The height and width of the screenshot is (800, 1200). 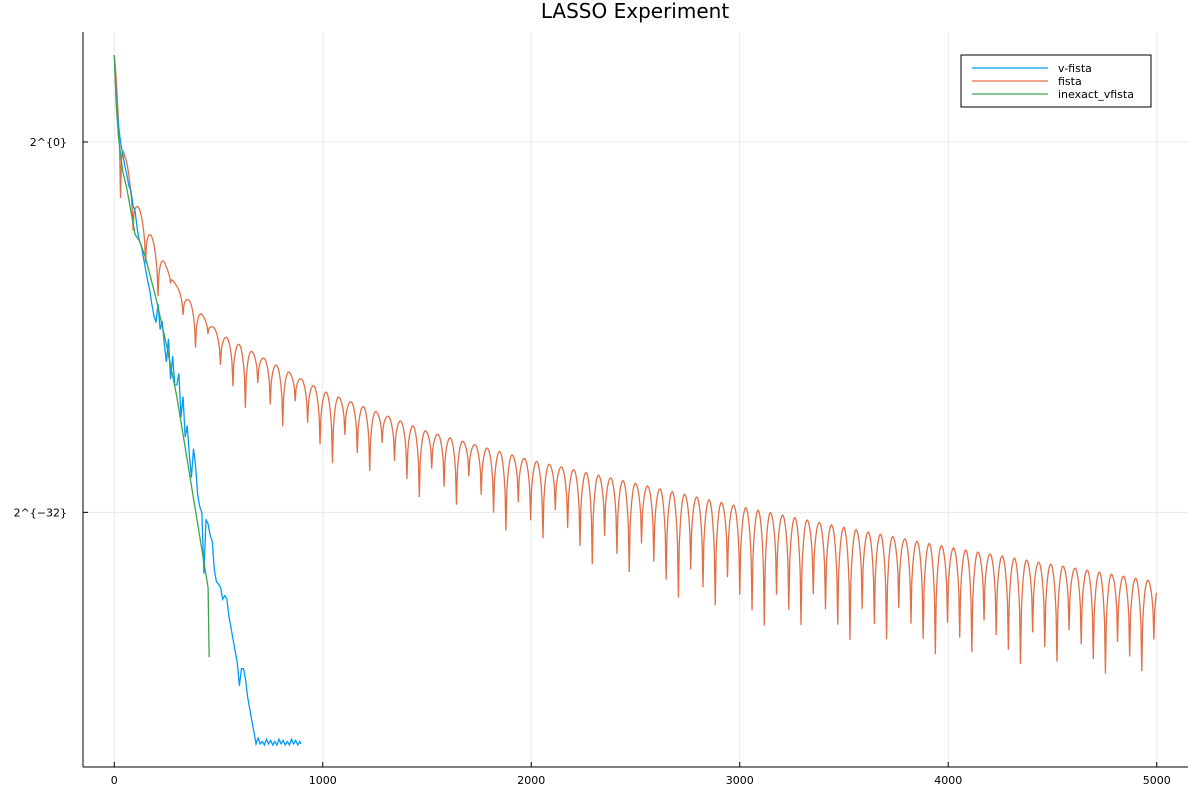 I want to click on x-tick-label-1000: 1000, so click(x=323, y=780).